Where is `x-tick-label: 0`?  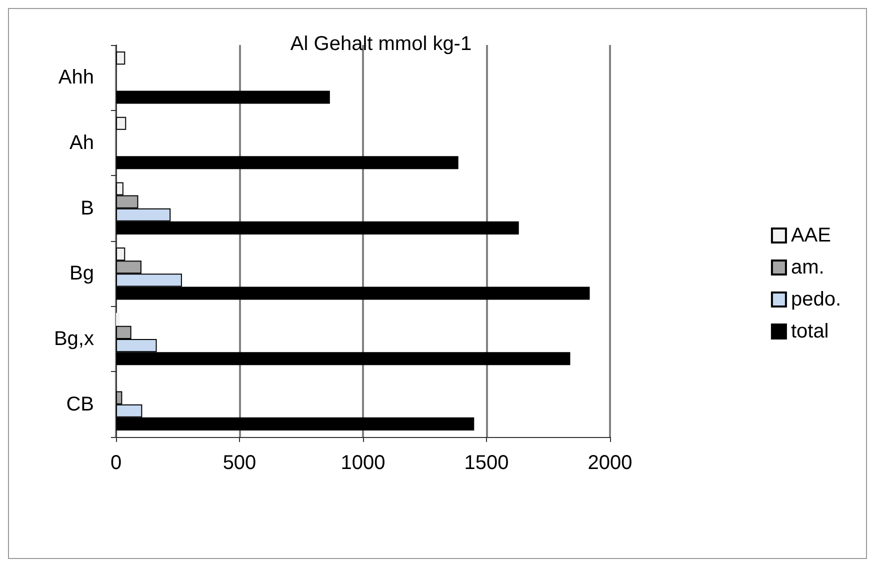 x-tick-label: 0 is located at coordinates (116, 463).